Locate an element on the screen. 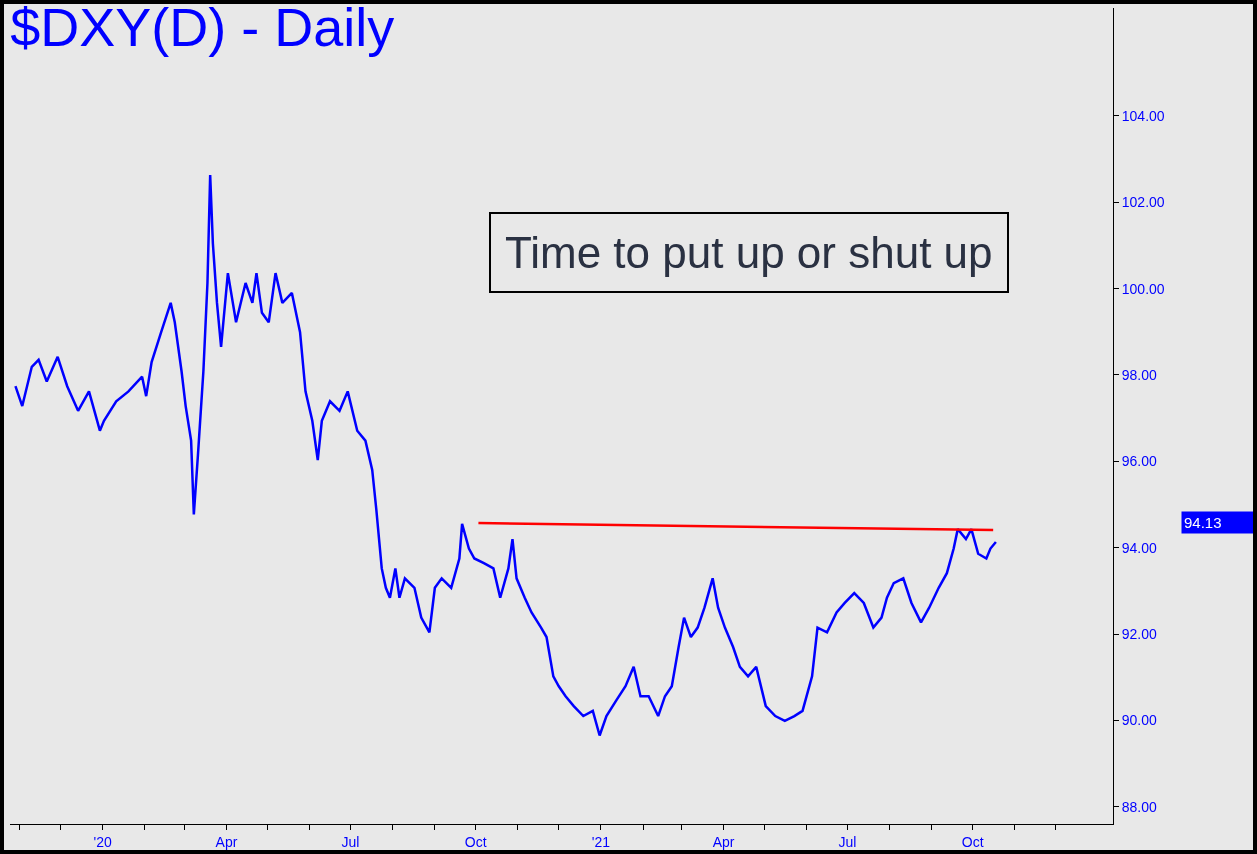 The width and height of the screenshot is (1257, 854). y-tick-label: 90.00 is located at coordinates (1139, 720).